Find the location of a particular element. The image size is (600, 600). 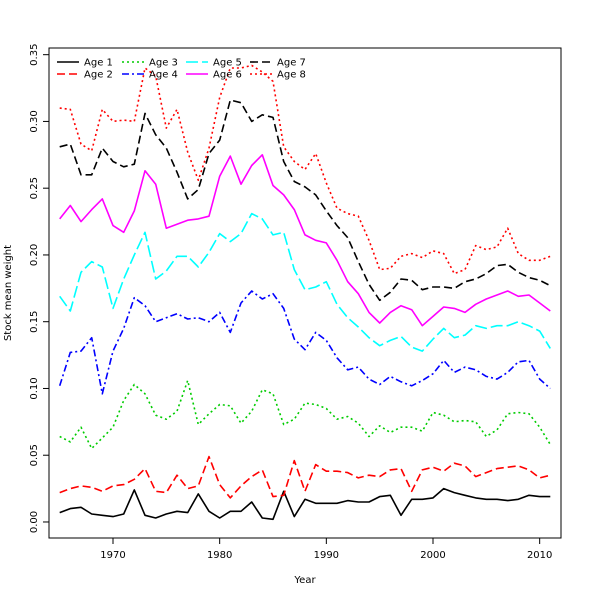

legend-entry: Age 5 is located at coordinates (227, 63).